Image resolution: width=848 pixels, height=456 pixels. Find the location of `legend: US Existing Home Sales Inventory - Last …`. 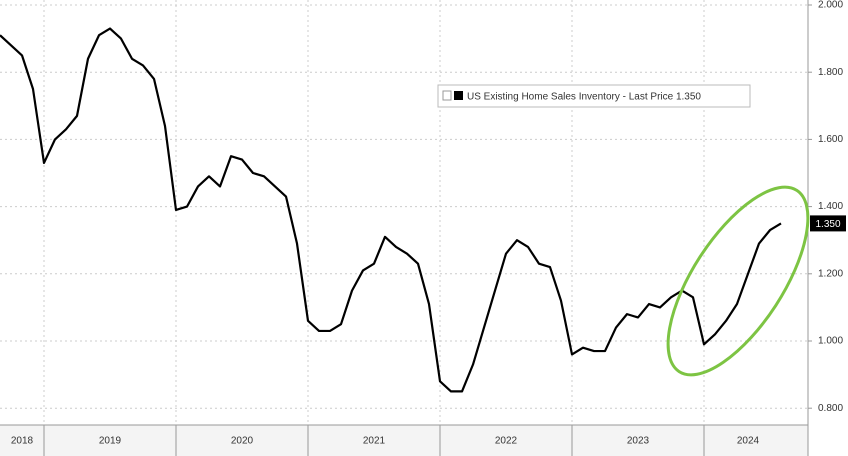

legend: US Existing Home Sales Inventory - Last … is located at coordinates (594, 96).